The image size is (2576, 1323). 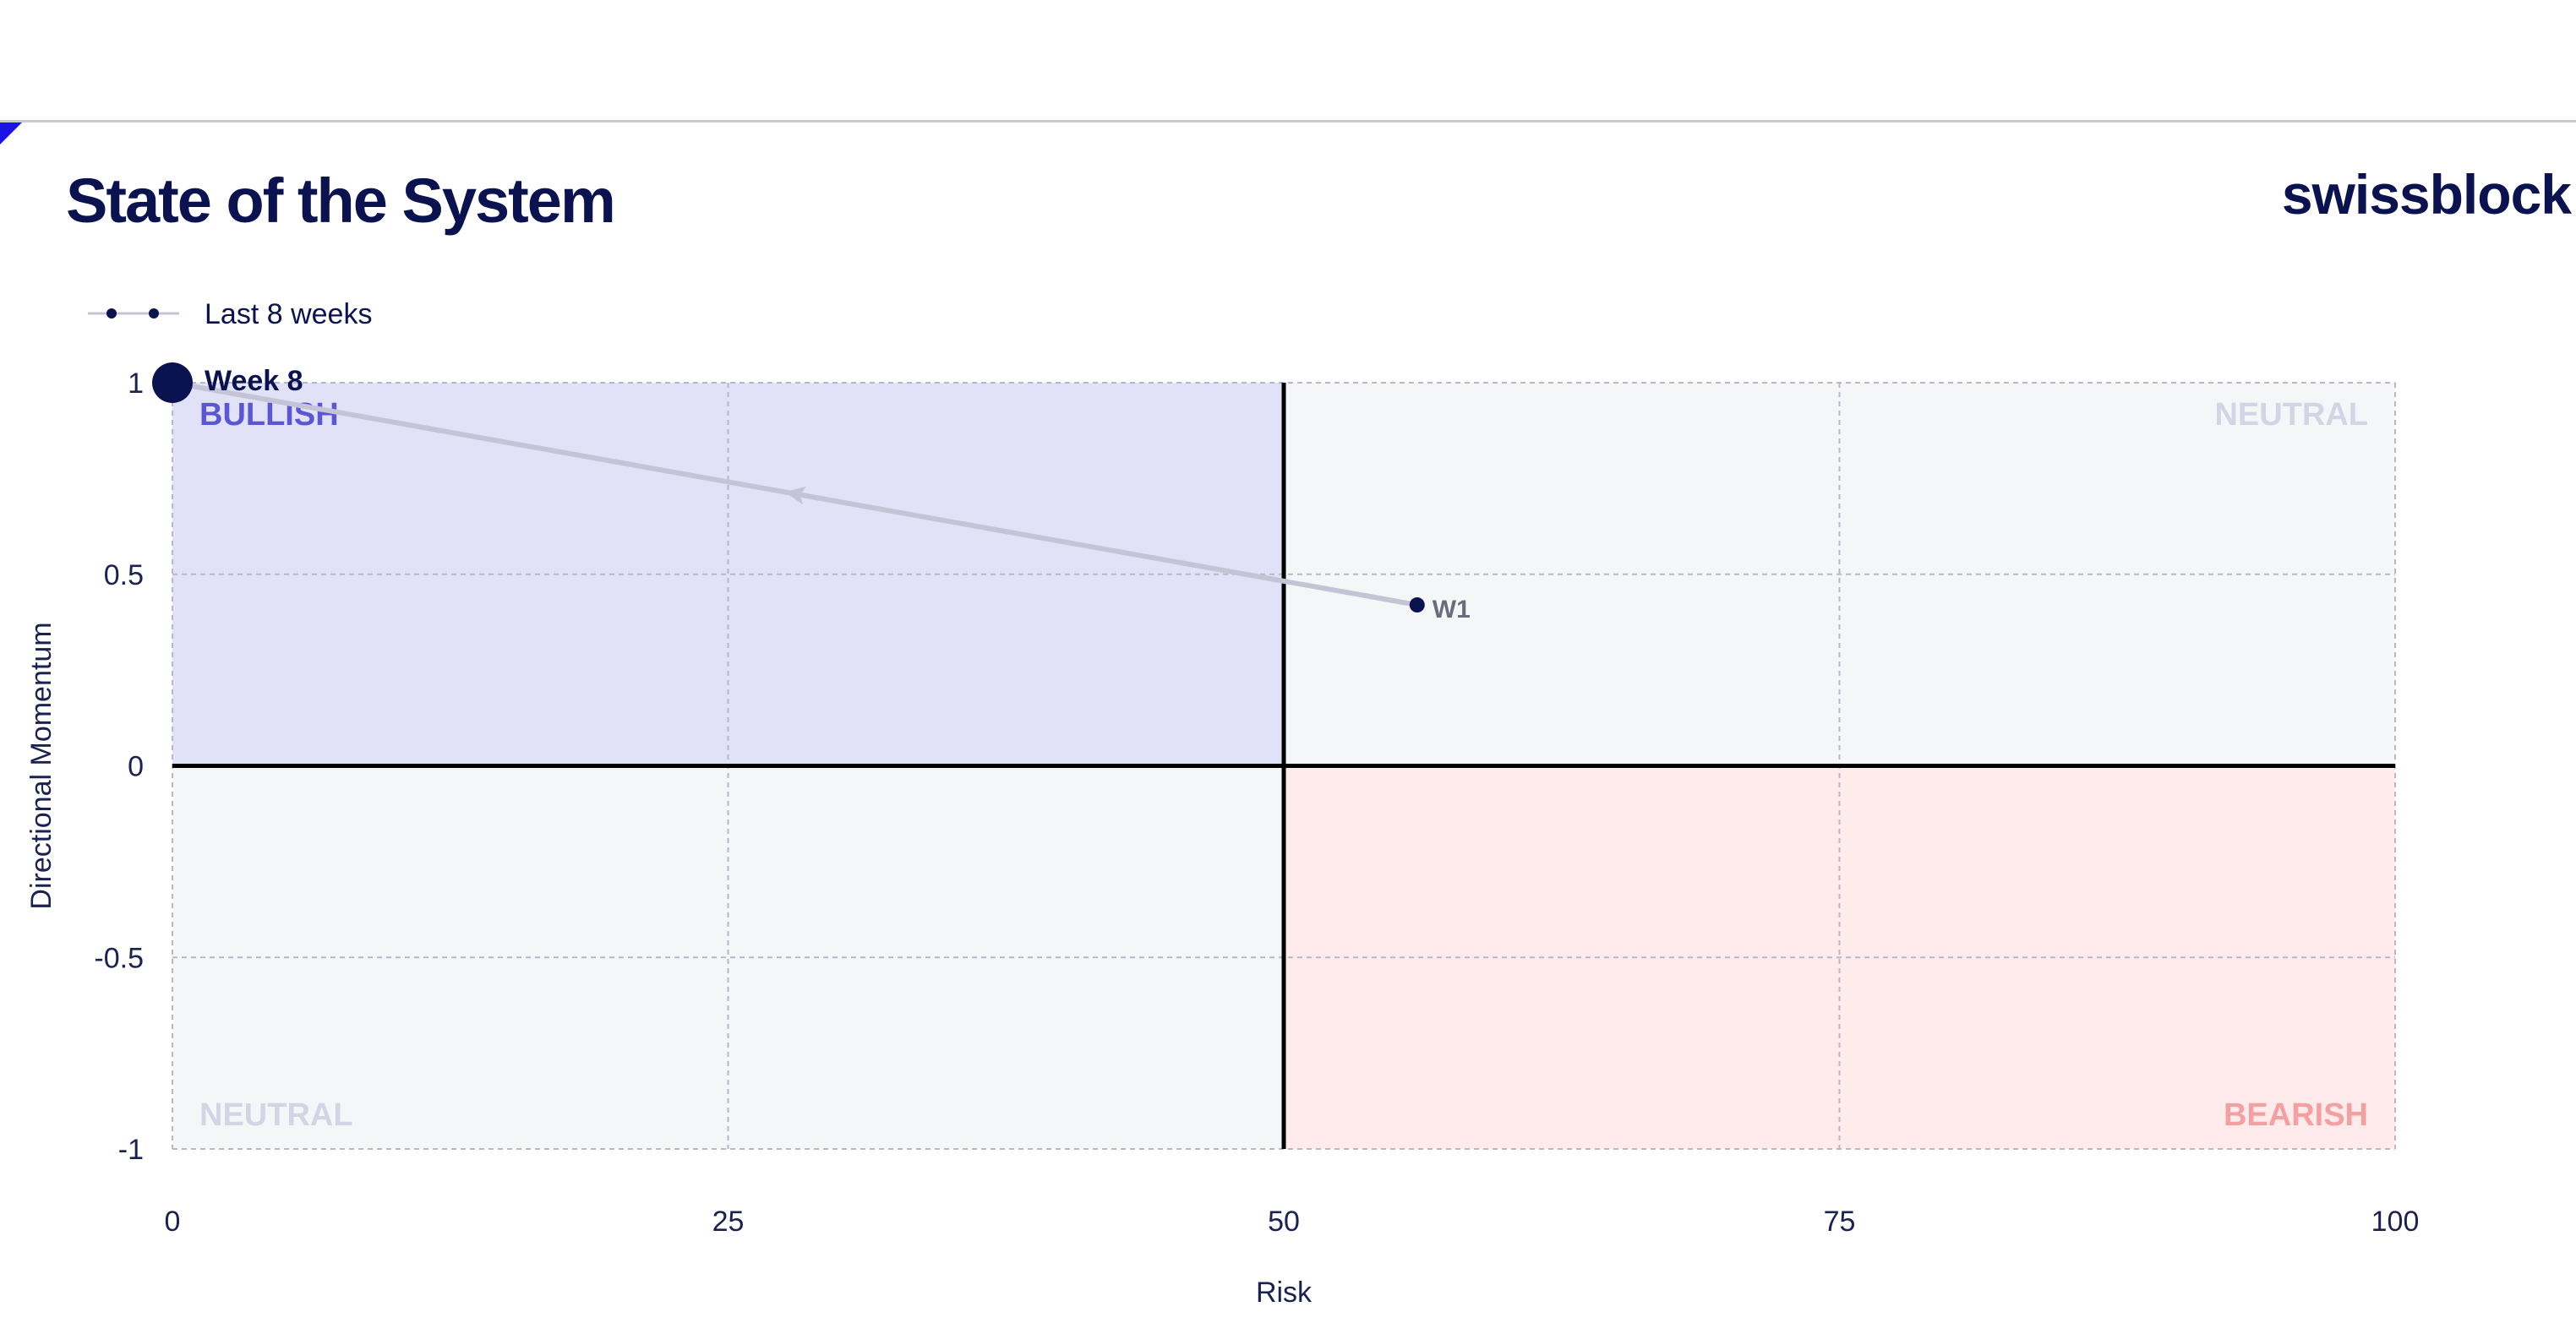 I want to click on corner-accent, so click(x=11, y=133).